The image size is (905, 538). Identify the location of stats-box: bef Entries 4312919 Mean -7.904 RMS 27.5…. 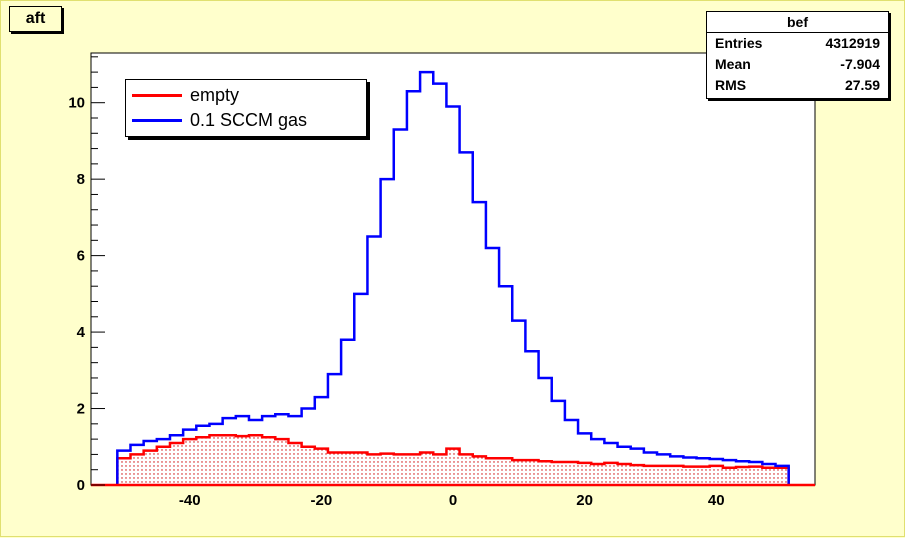
(797, 55).